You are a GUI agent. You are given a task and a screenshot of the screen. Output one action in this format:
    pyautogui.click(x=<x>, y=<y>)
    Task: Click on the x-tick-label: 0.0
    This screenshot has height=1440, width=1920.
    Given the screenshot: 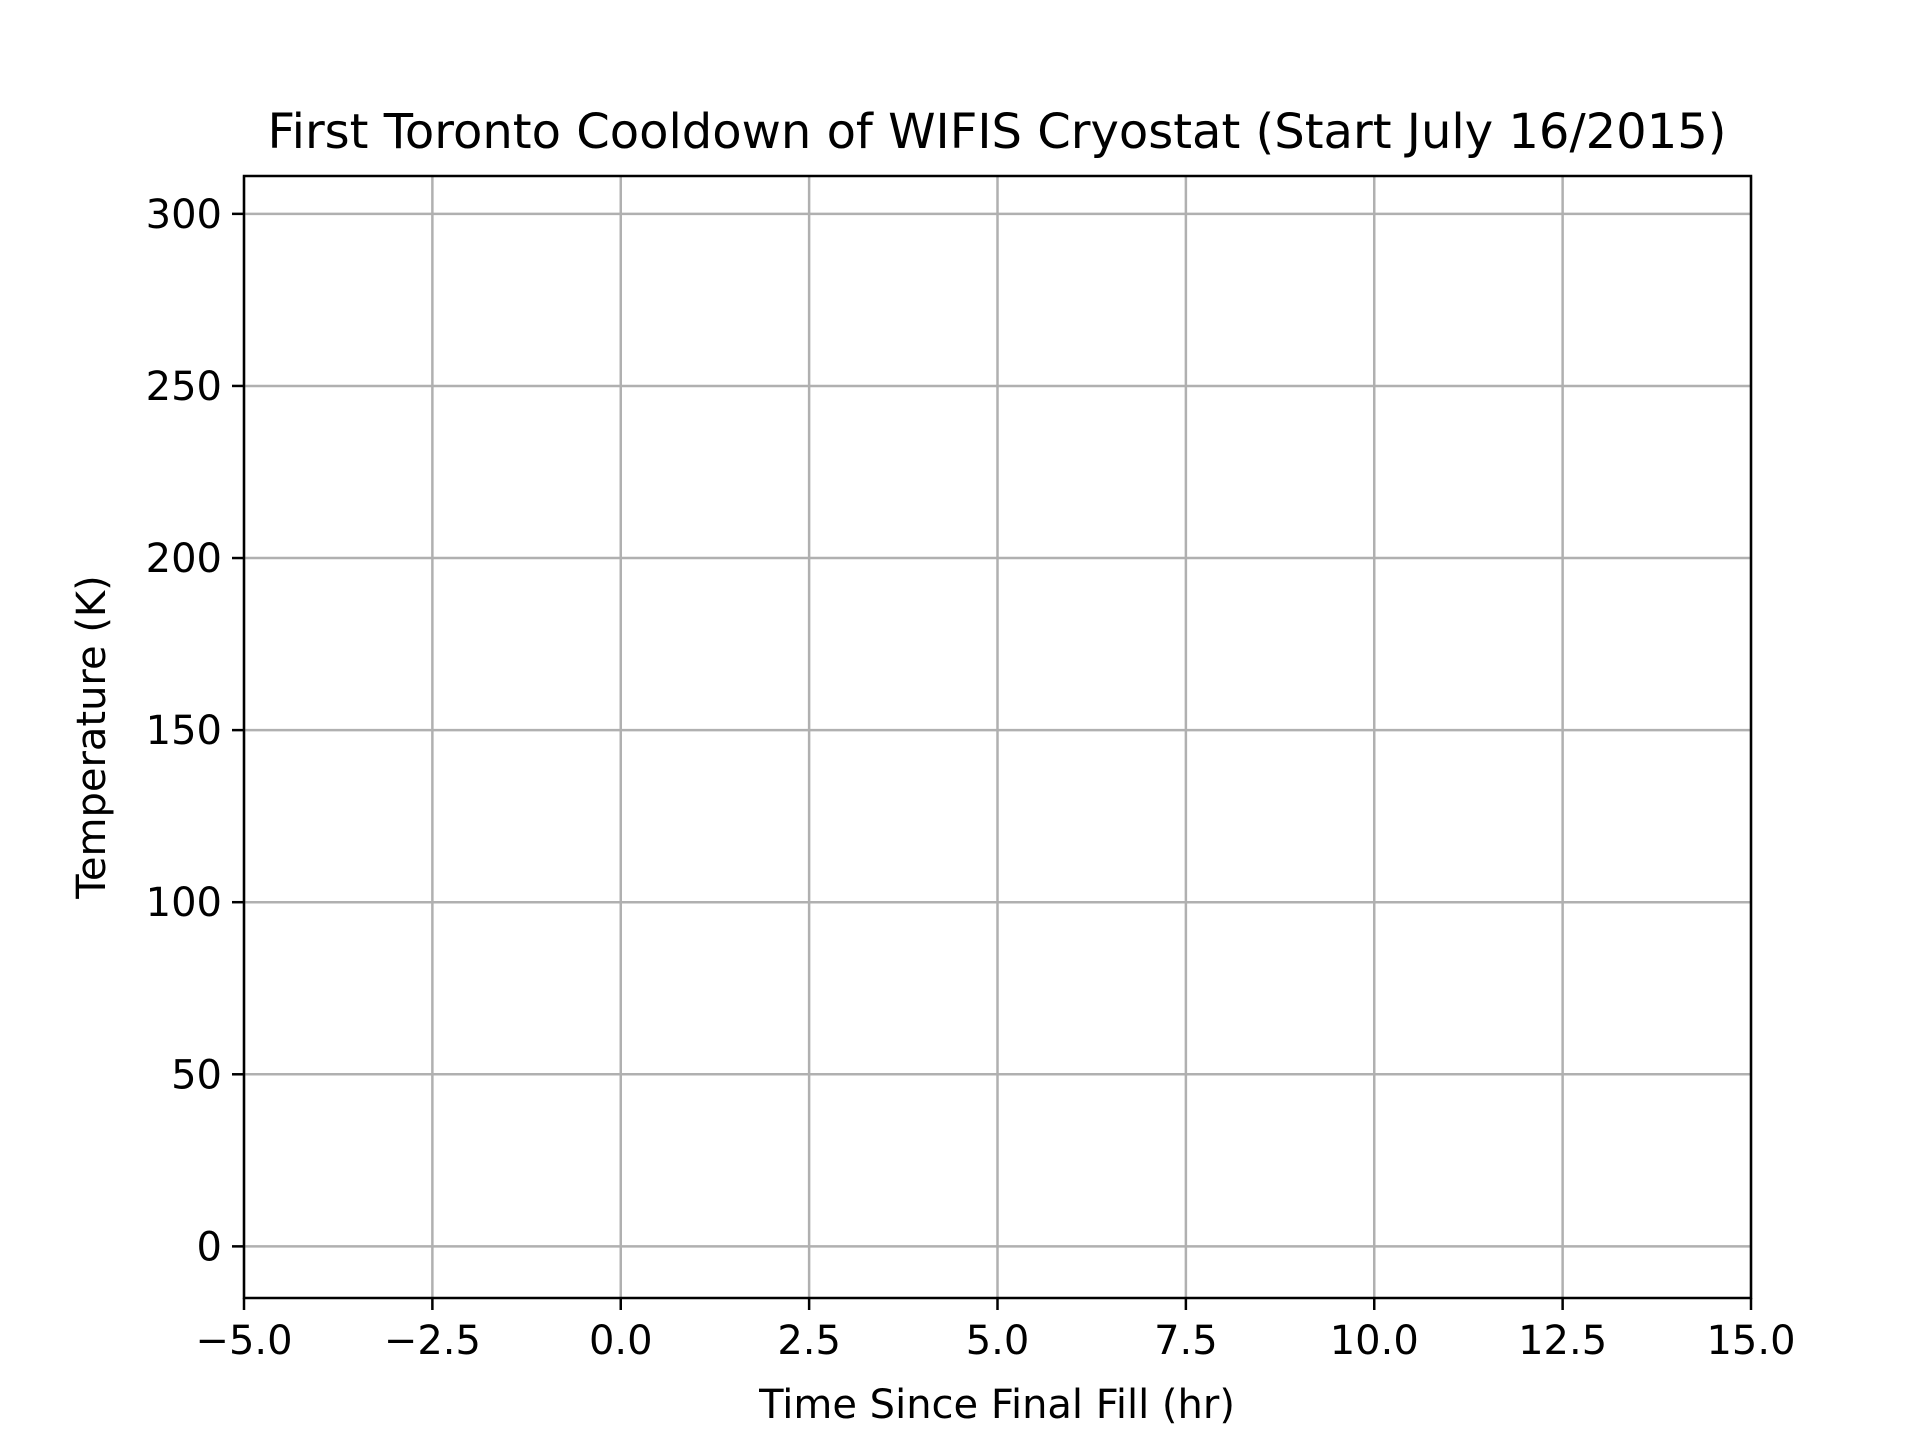 What is the action you would take?
    pyautogui.click(x=621, y=1341)
    